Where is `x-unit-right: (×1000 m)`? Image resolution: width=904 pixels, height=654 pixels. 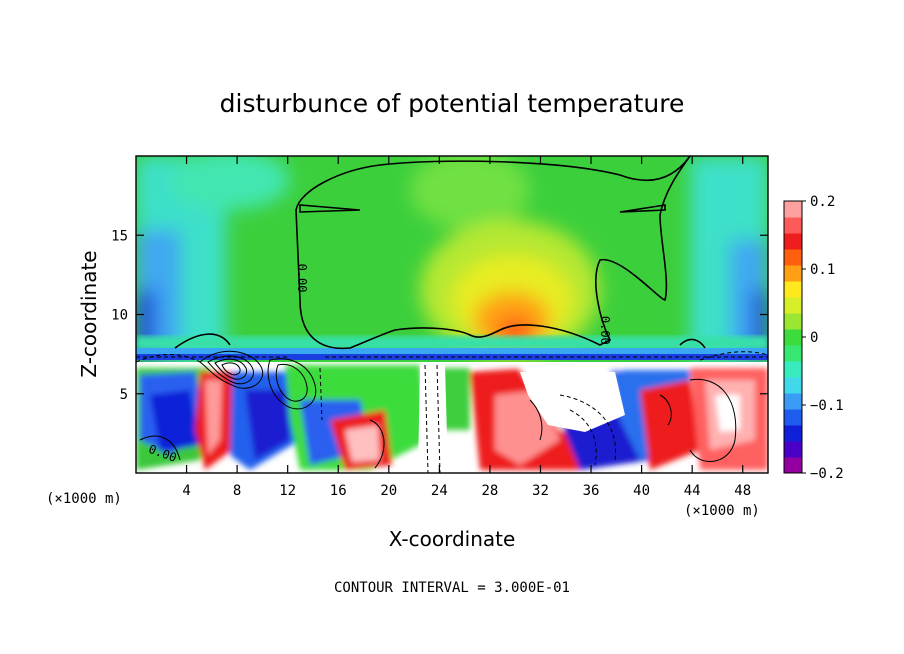 x-unit-right: (×1000 m) is located at coordinates (722, 511).